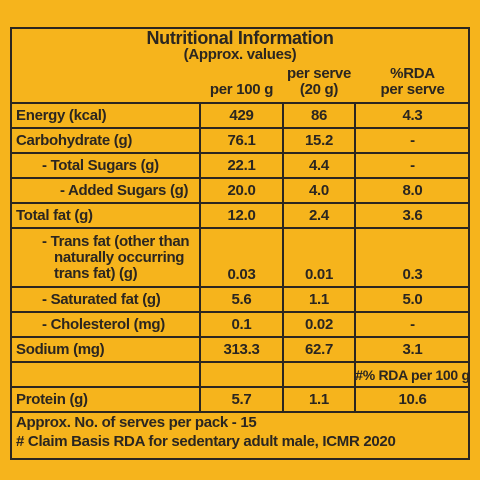 The width and height of the screenshot is (480, 480). I want to click on label-line: Carbohydrate (g), so click(74, 140).